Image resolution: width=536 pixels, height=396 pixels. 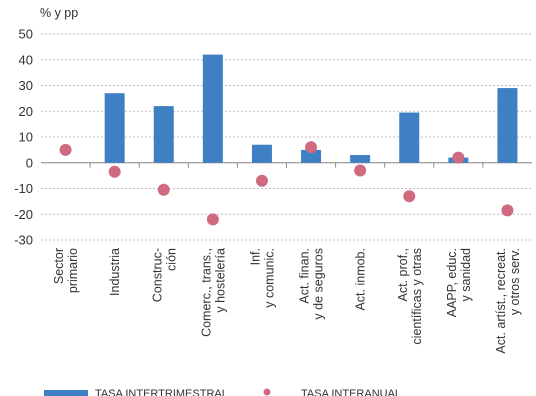 I want to click on category-label: y otros serv., so click(x=515, y=281).